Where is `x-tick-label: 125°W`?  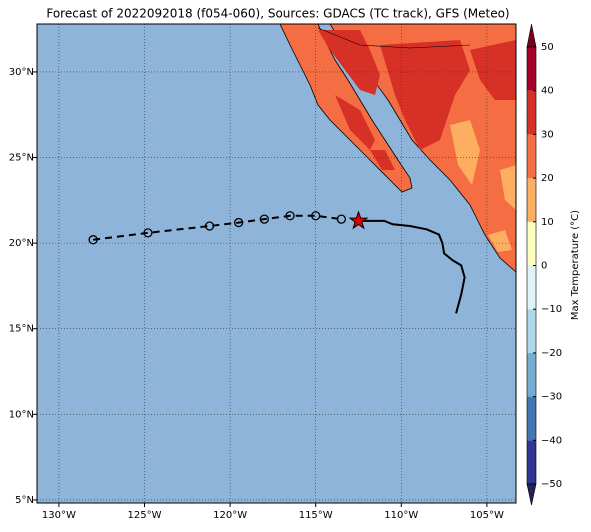 x-tick-label: 125°W is located at coordinates (145, 515).